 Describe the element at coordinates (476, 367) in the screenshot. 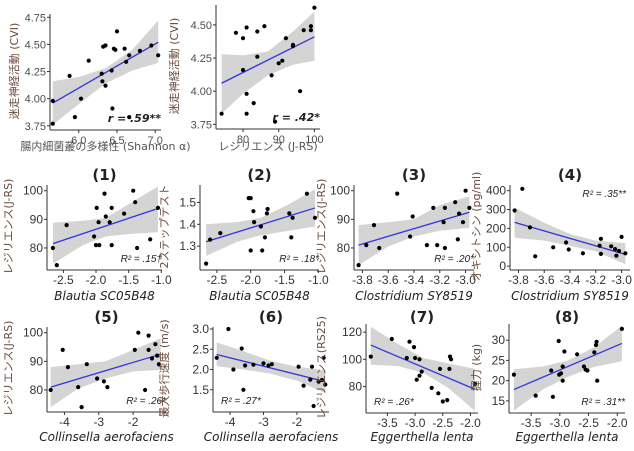

I see `y-axis-label: 握力 (kg)` at that location.